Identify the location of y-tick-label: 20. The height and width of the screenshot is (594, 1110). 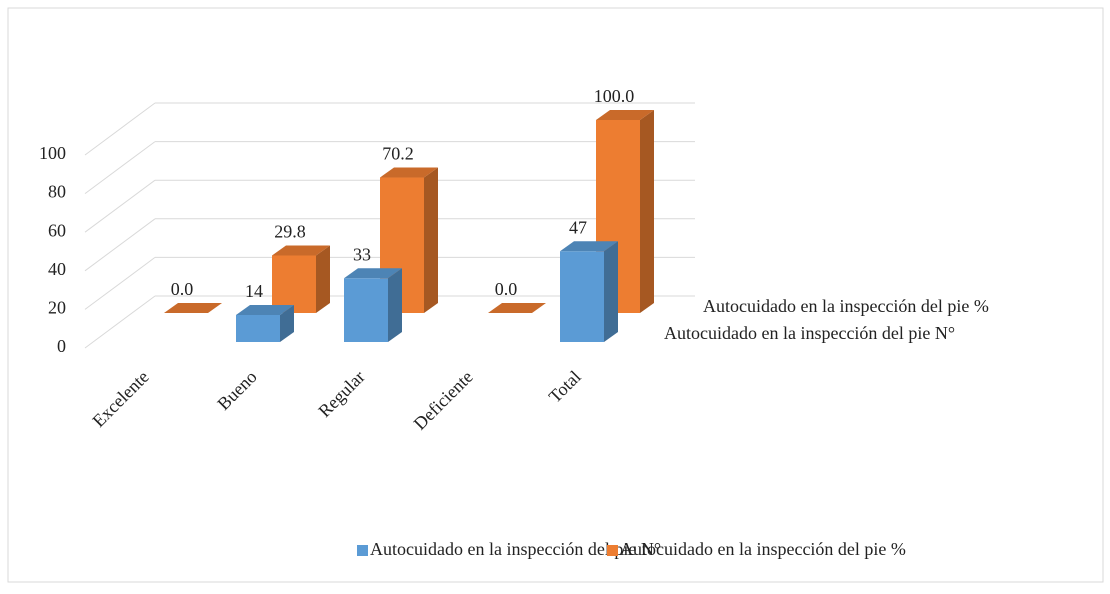
(57, 308).